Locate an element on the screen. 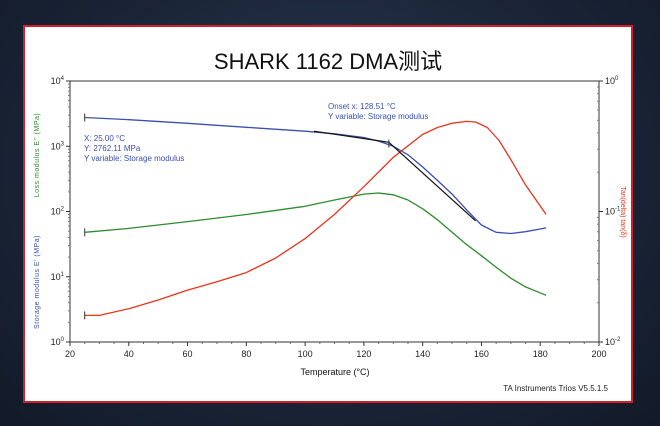 The height and width of the screenshot is (426, 660). x-tick-label: 80 is located at coordinates (246, 354).